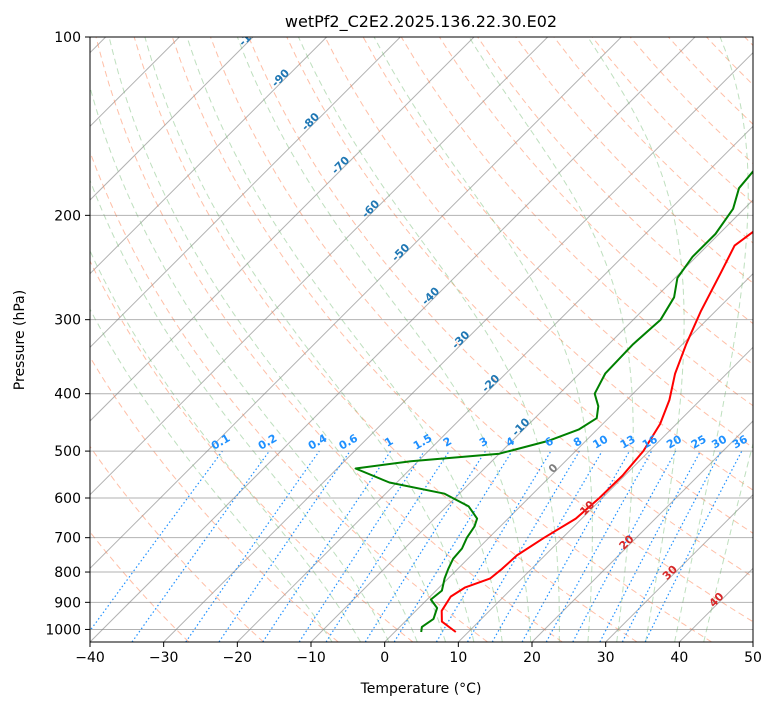 This screenshot has height=708, width=775. I want to click on mixing-ratio-label: 10, so click(601, 441).